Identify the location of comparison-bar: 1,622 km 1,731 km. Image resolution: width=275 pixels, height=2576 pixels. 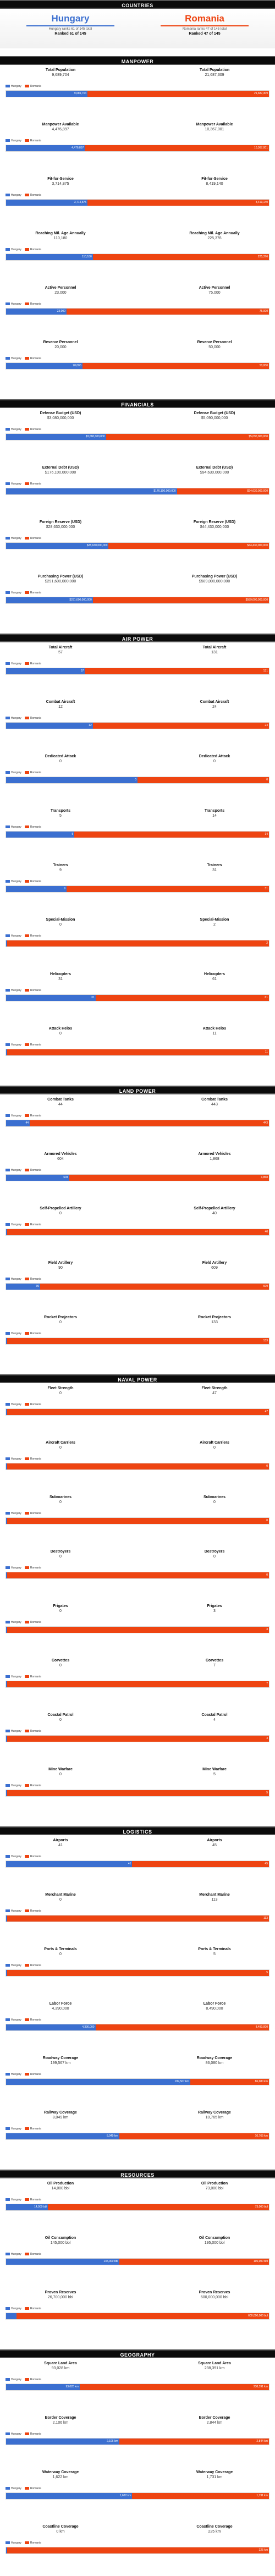
(138, 2496).